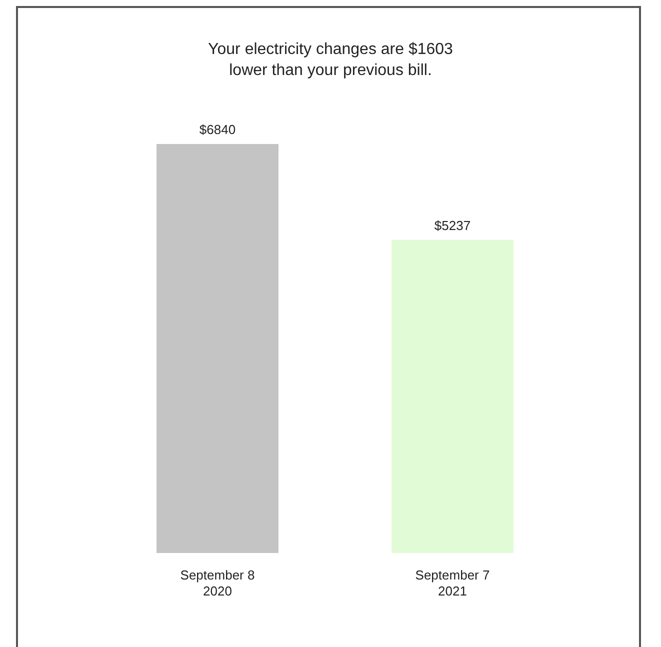  I want to click on x-tick-label: September 8 2020, so click(217, 583).